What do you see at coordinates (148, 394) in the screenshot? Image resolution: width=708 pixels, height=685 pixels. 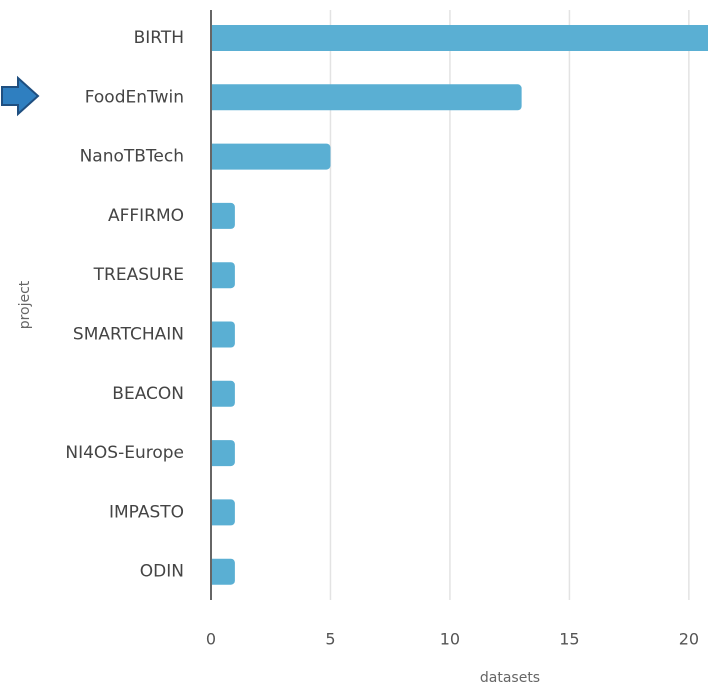 I see `y-tick-label: BEACON` at bounding box center [148, 394].